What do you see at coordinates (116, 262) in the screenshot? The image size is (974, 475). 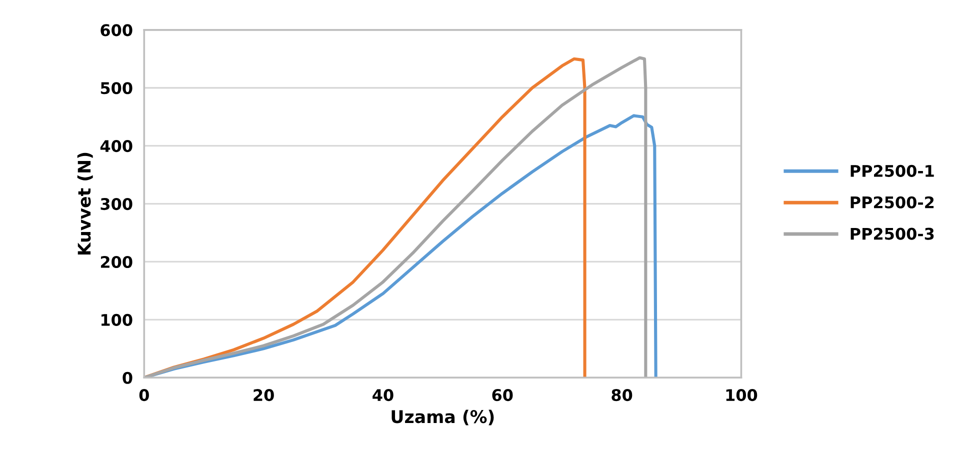 I see `y-tick-label: 200` at bounding box center [116, 262].